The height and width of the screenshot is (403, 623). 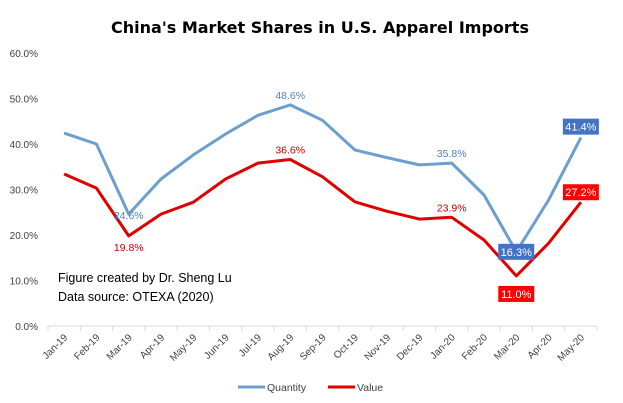 What do you see at coordinates (346, 346) in the screenshot?
I see `x-tick-label: Oct-19` at bounding box center [346, 346].